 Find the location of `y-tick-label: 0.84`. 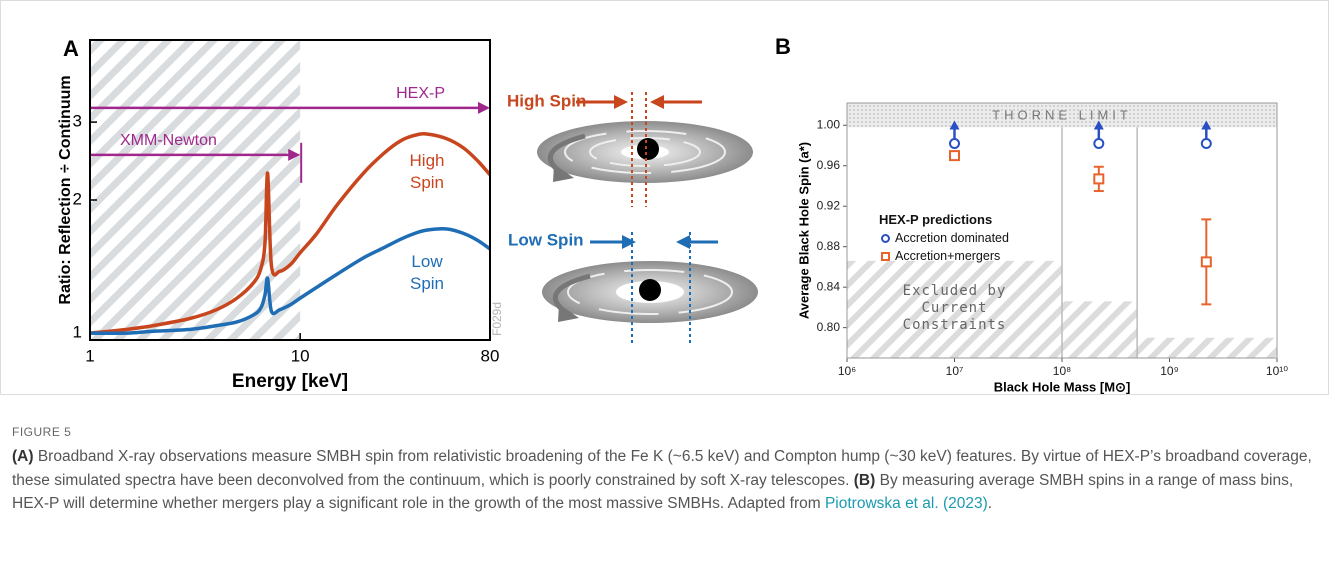

y-tick-label: 0.84 is located at coordinates (829, 286).